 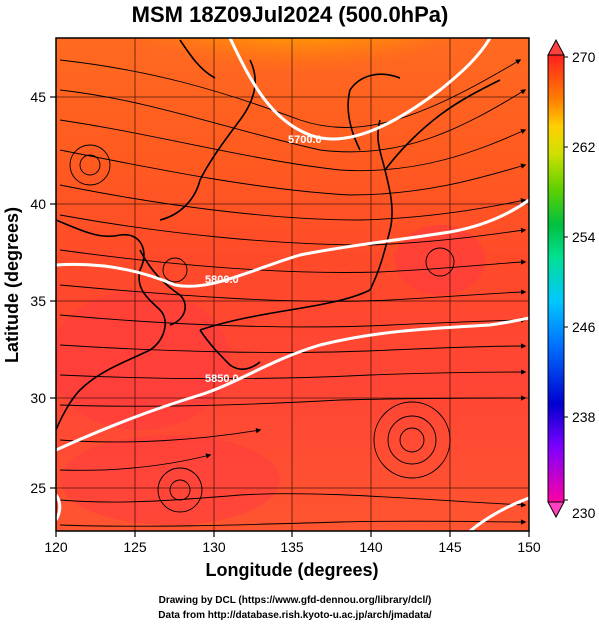 I want to click on map-title: MSM 18Z09Jul2024 (500.0hPa), so click(x=290, y=14).